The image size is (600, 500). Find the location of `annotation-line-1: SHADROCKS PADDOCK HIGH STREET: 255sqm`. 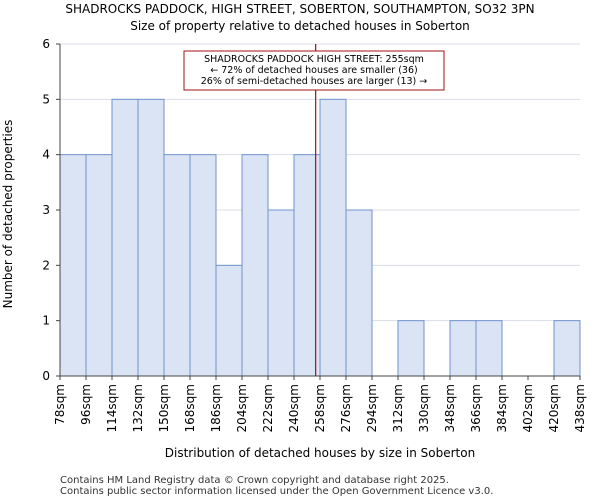

annotation-line-1: SHADROCKS PADDOCK HIGH STREET: 255sqm is located at coordinates (314, 59).